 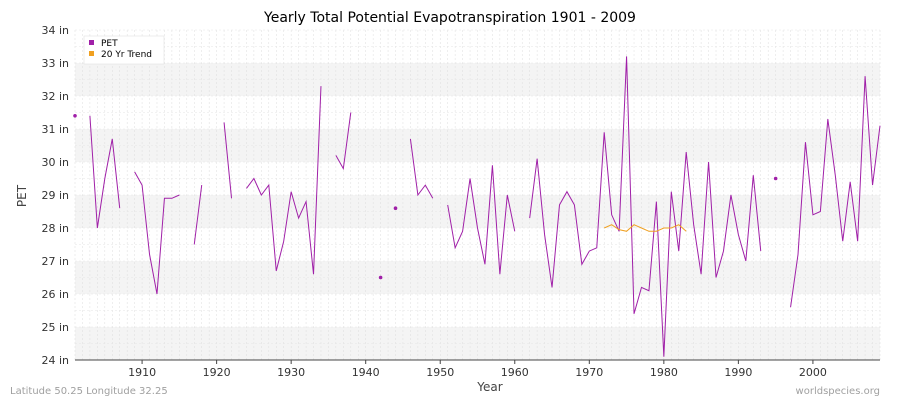 I want to click on legend-label-pet: PET, so click(x=109, y=44).